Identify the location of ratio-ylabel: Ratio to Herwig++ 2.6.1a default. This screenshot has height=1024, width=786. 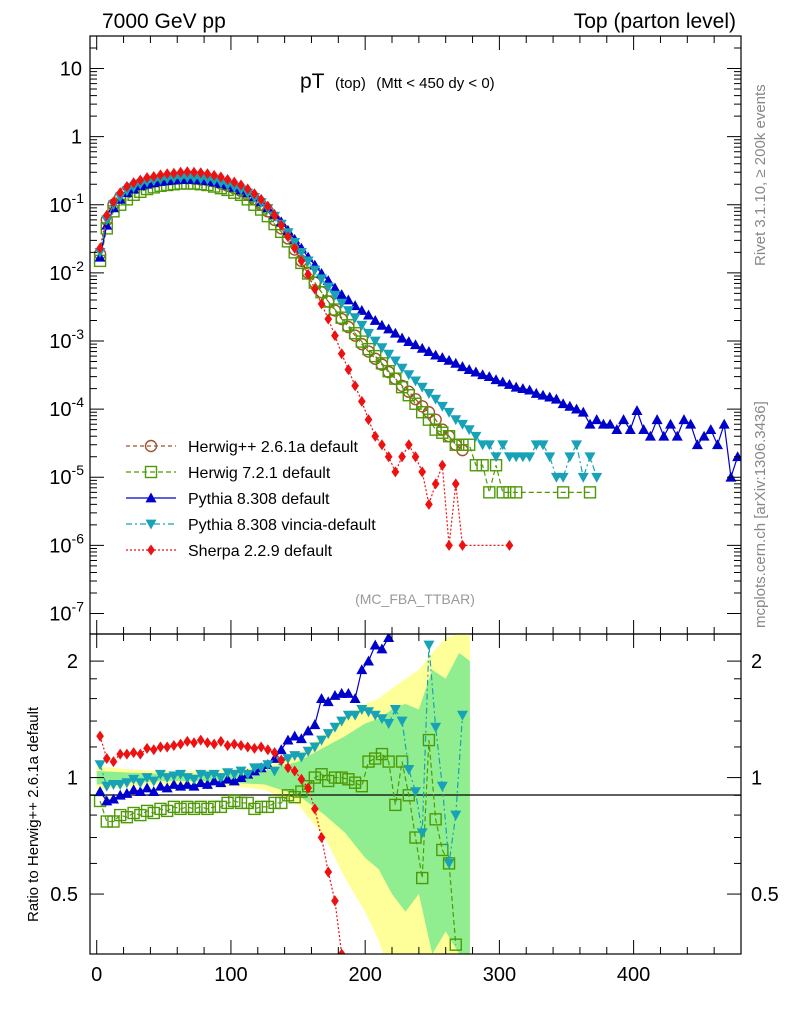
(33, 814).